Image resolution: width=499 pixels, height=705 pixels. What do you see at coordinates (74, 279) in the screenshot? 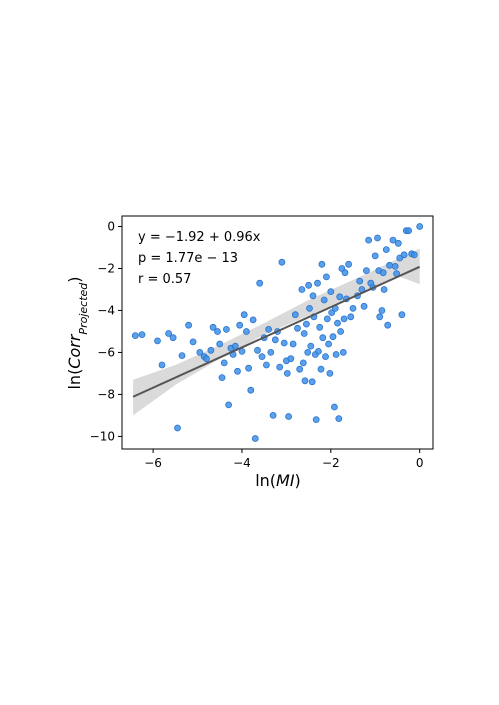
I see `y-axis-label-suffix: )` at bounding box center [74, 279].